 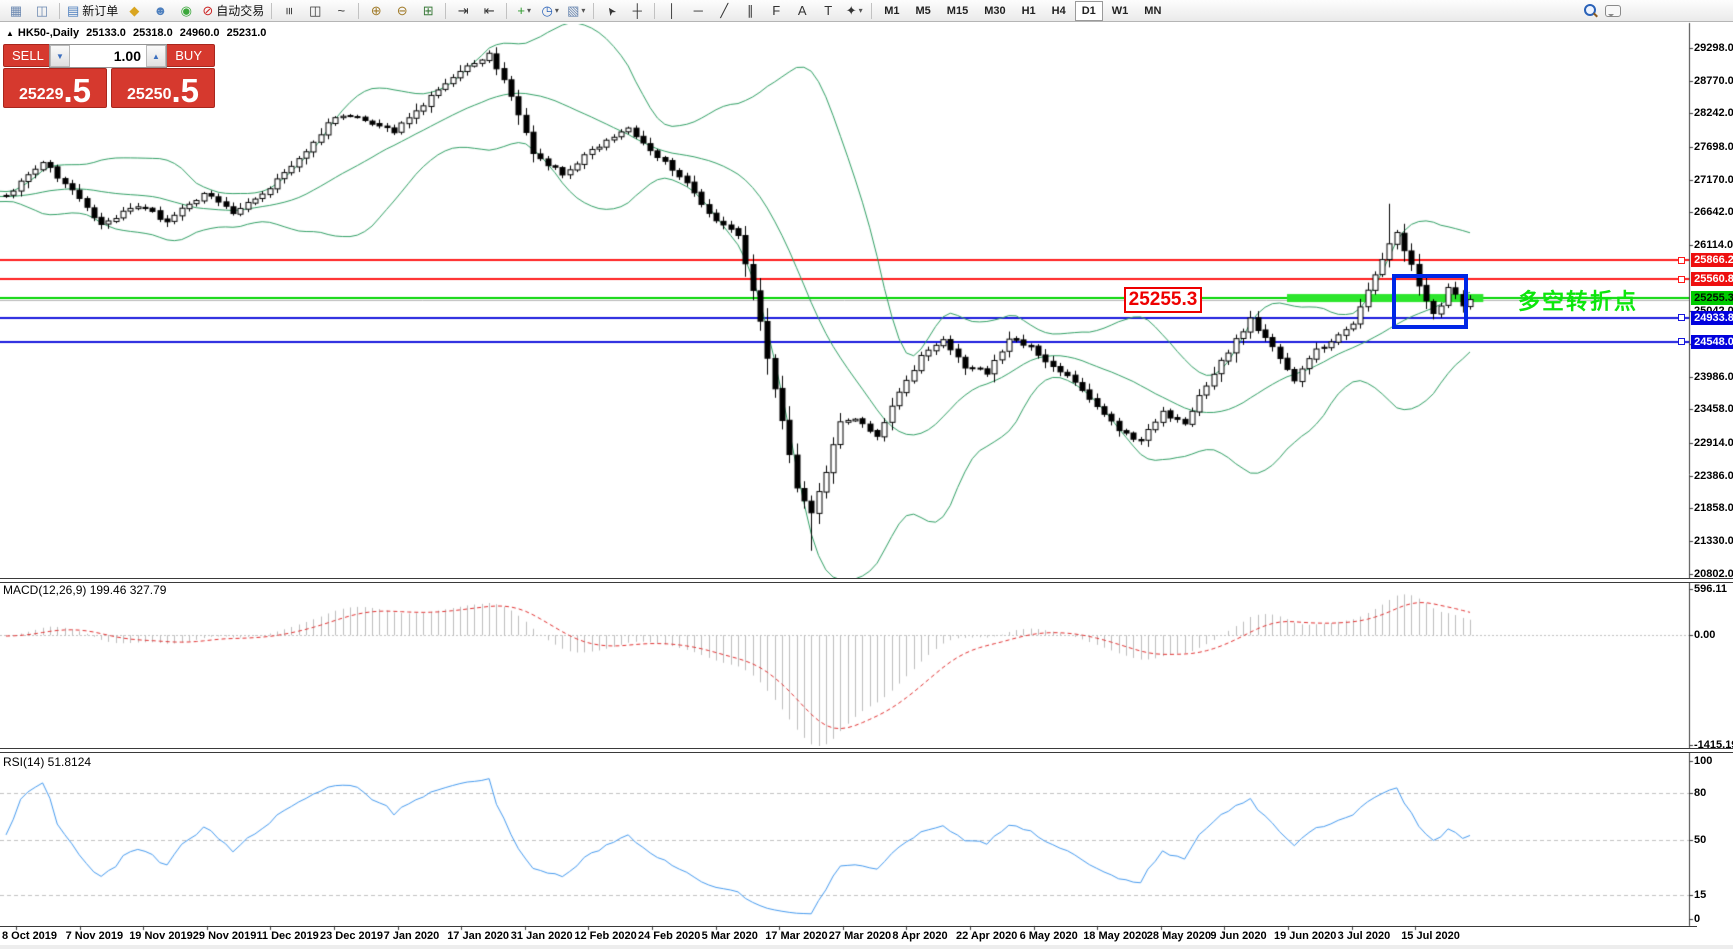 I want to click on collapse-triangle-icon: ▲, so click(x=10, y=33).